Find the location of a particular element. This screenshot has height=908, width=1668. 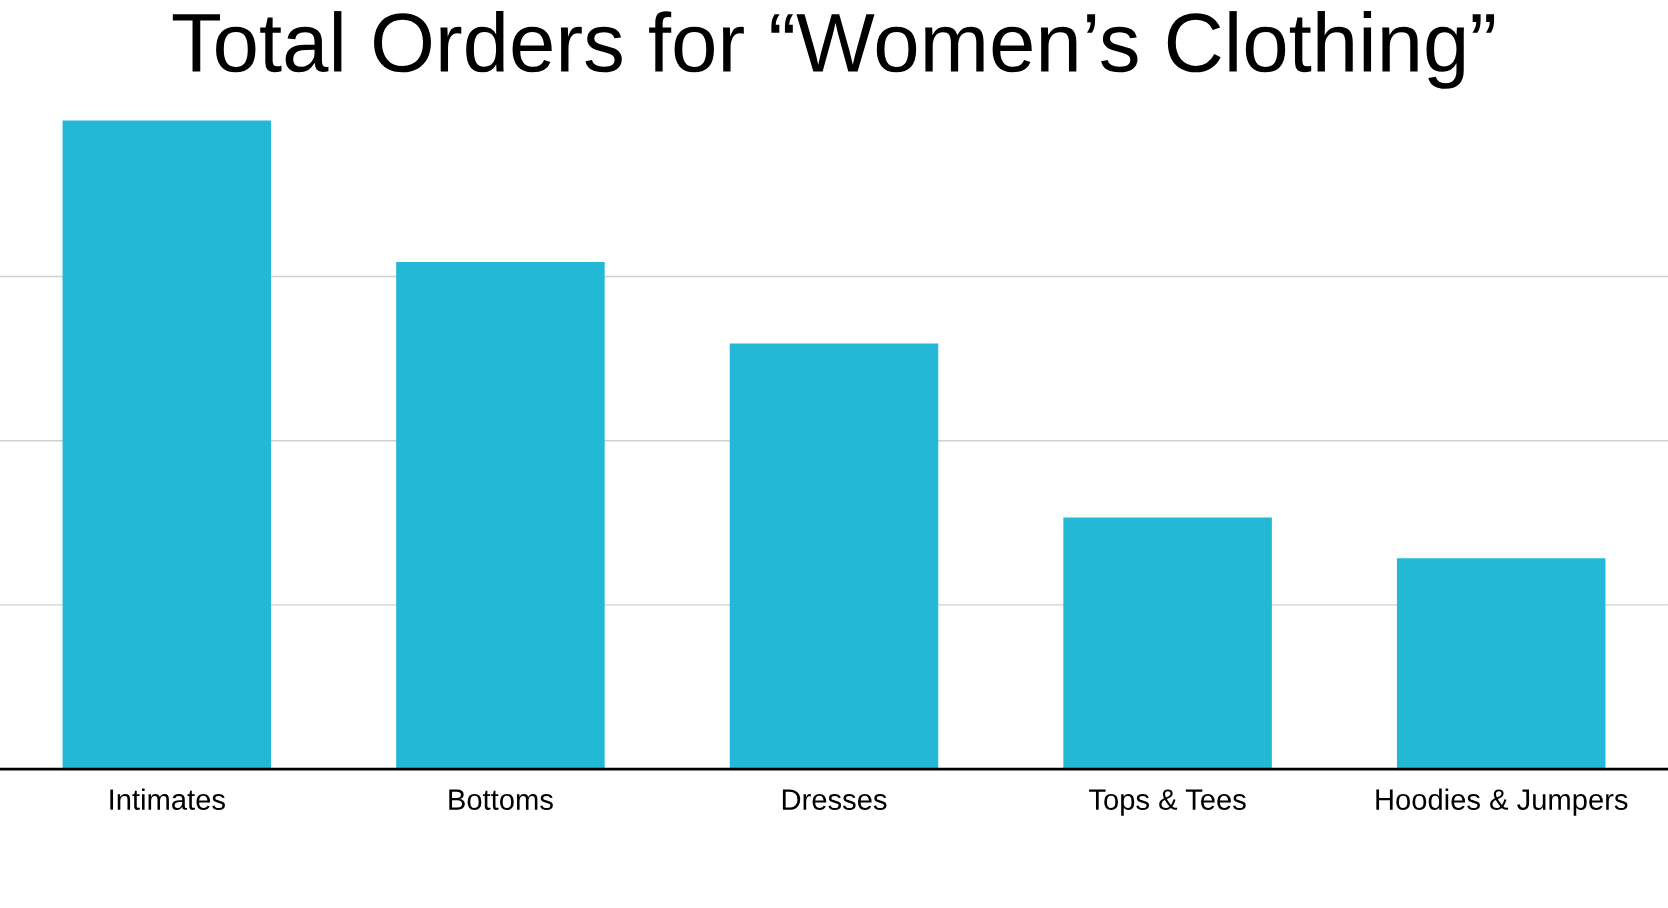

x-tick-label: Dresses is located at coordinates (834, 799).